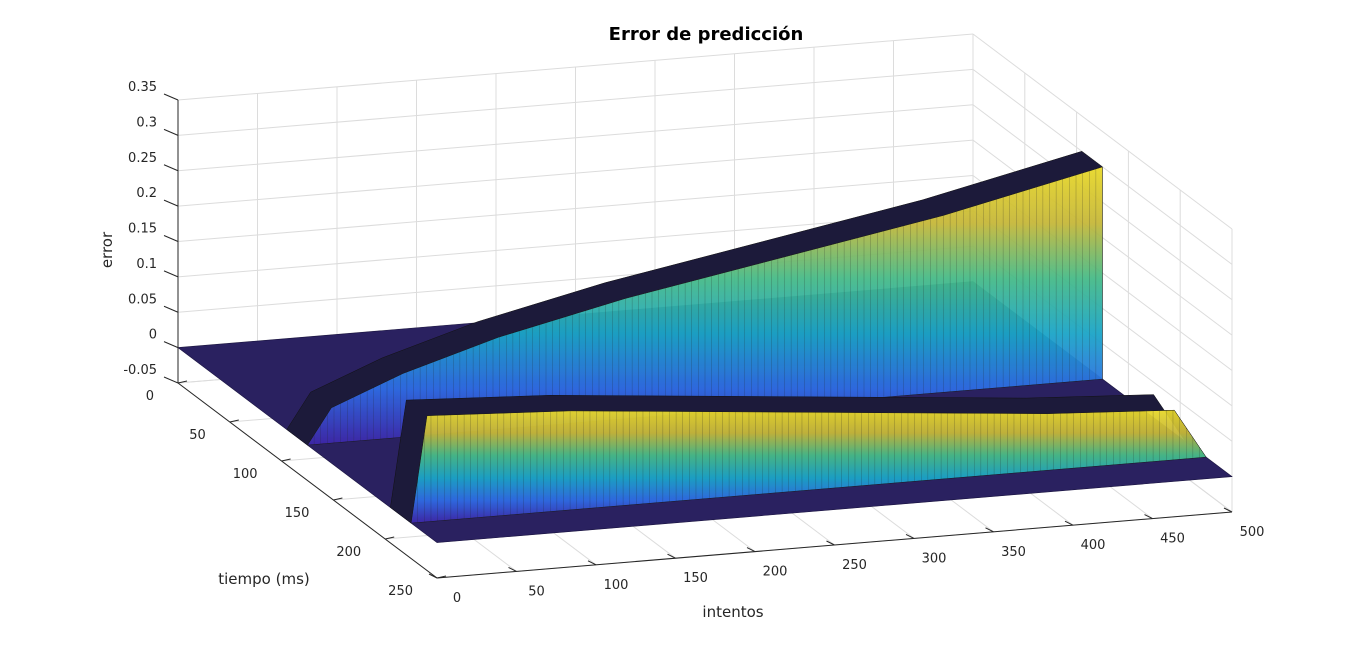  What do you see at coordinates (140, 370) in the screenshot?
I see `z-tick-label: -0.05` at bounding box center [140, 370].